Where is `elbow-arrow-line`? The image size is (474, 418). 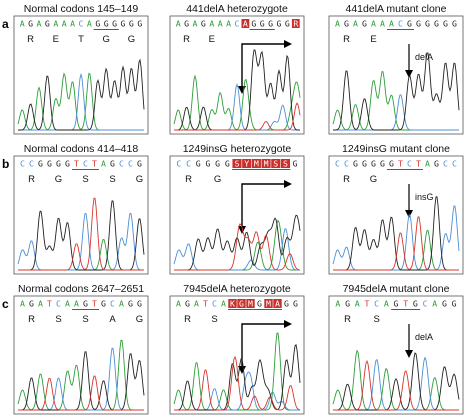 elbow-arrow-line is located at coordinates (263, 205).